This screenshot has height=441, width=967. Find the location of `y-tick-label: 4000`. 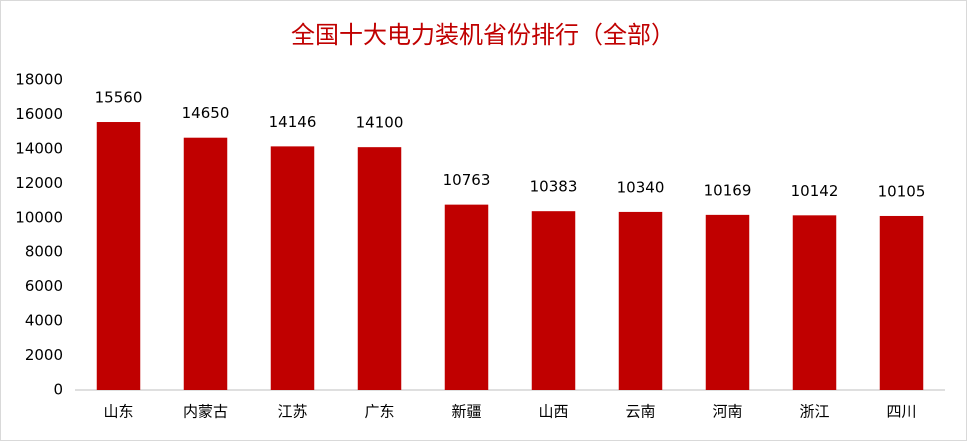

y-tick-label: 4000 is located at coordinates (44, 321).